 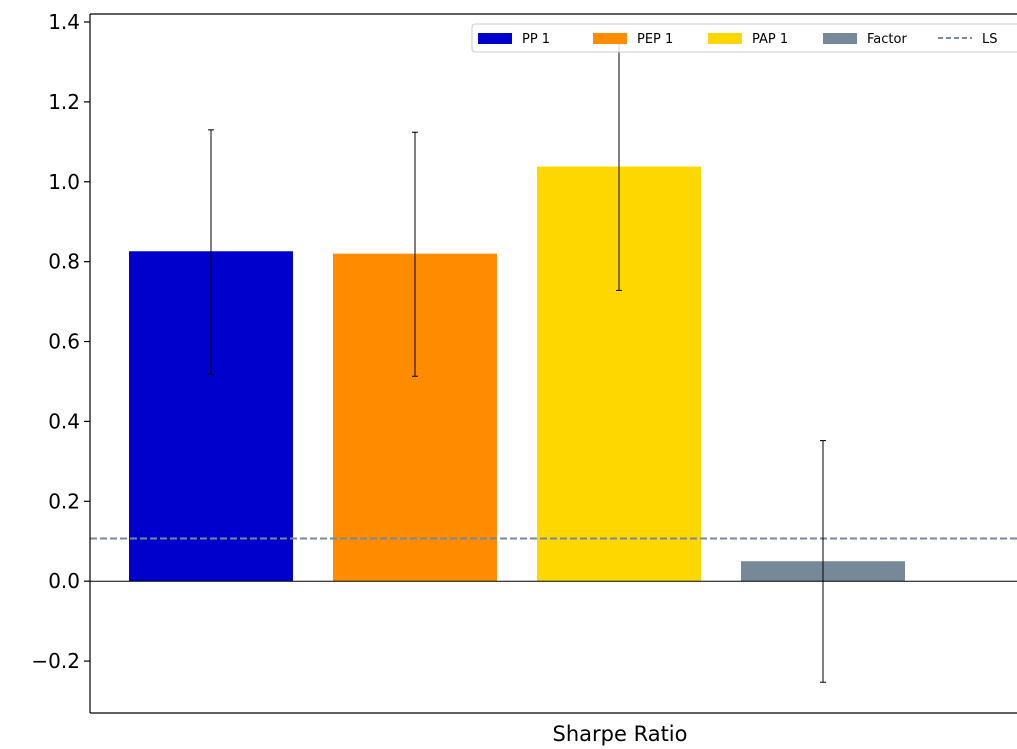 What do you see at coordinates (64, 501) in the screenshot?
I see `y-tick-label: 0.2` at bounding box center [64, 501].